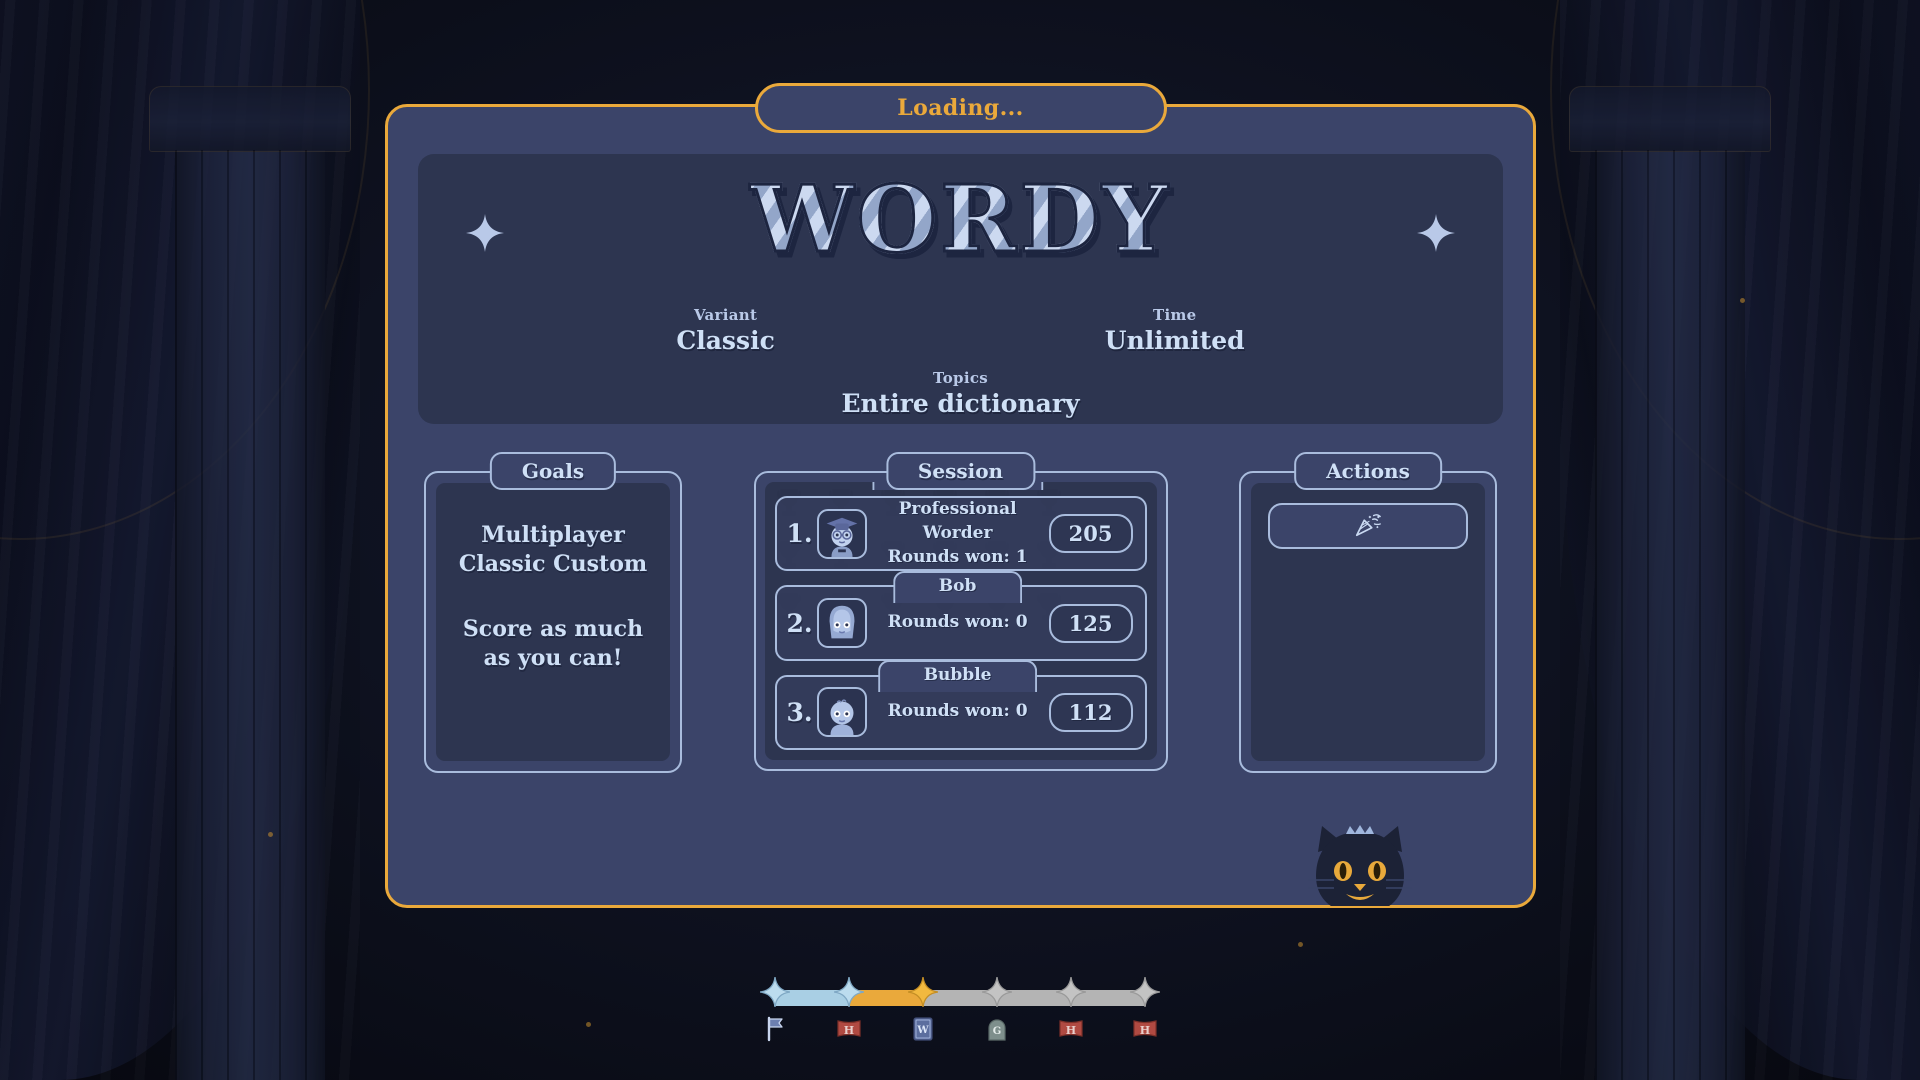 The width and height of the screenshot is (1920, 1080). Describe the element at coordinates (250, 583) in the screenshot. I see `pillar-left` at that location.